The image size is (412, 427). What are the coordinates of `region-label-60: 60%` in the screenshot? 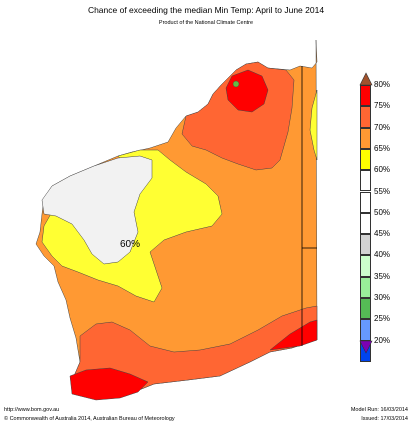 It's located at (130, 244).